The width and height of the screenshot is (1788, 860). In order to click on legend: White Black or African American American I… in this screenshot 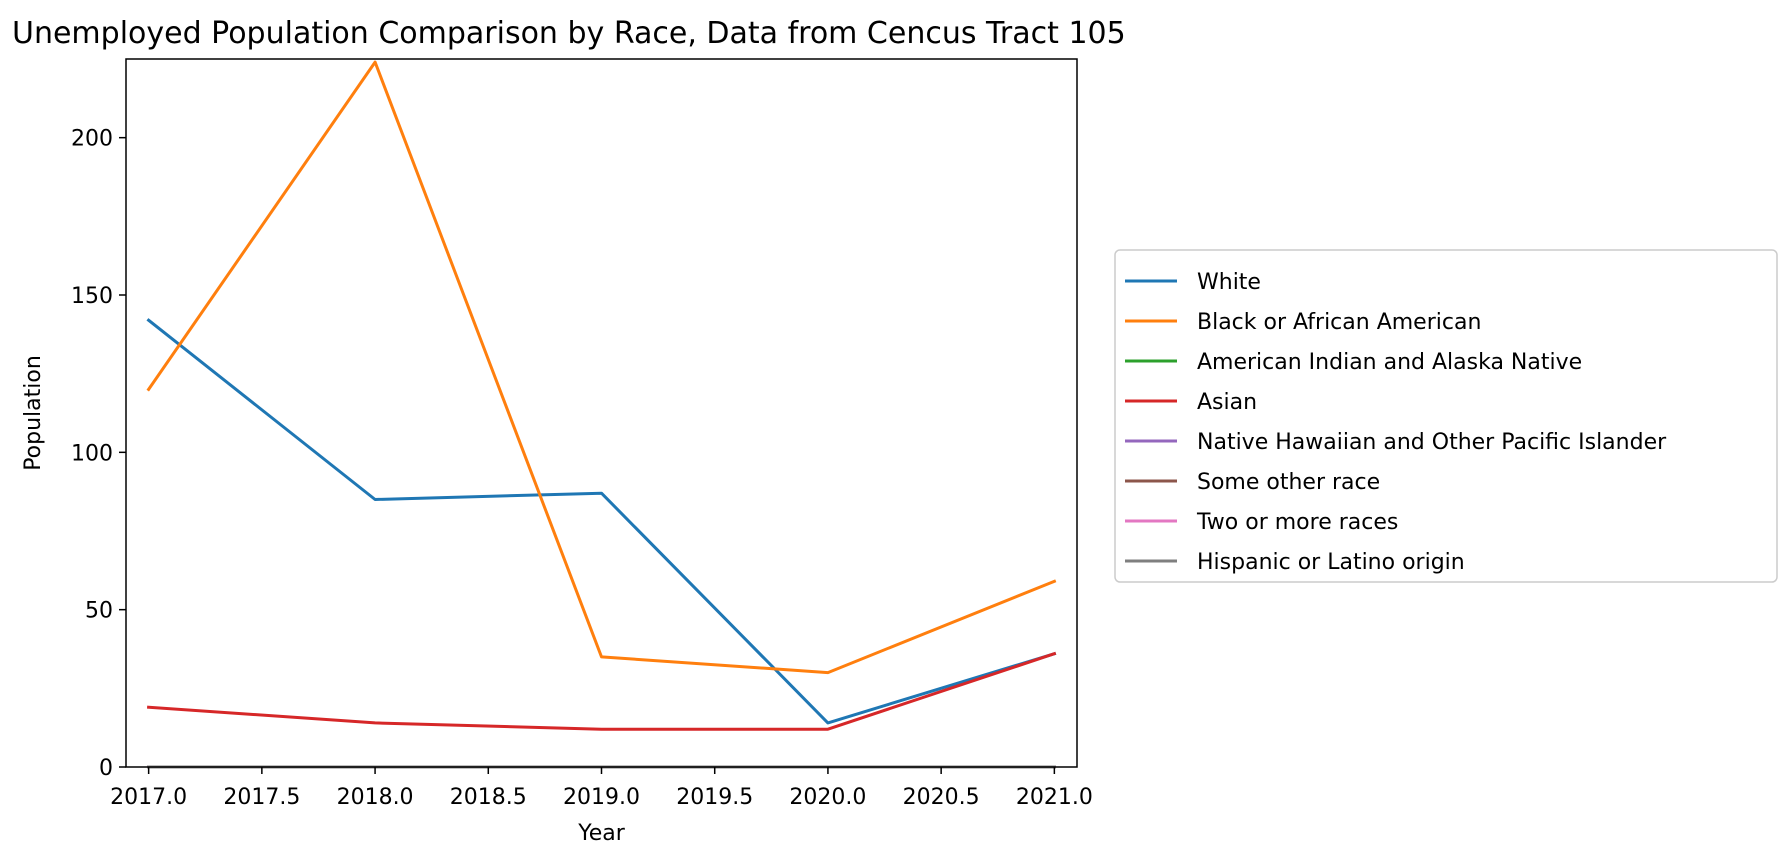, I will do `click(1446, 416)`.